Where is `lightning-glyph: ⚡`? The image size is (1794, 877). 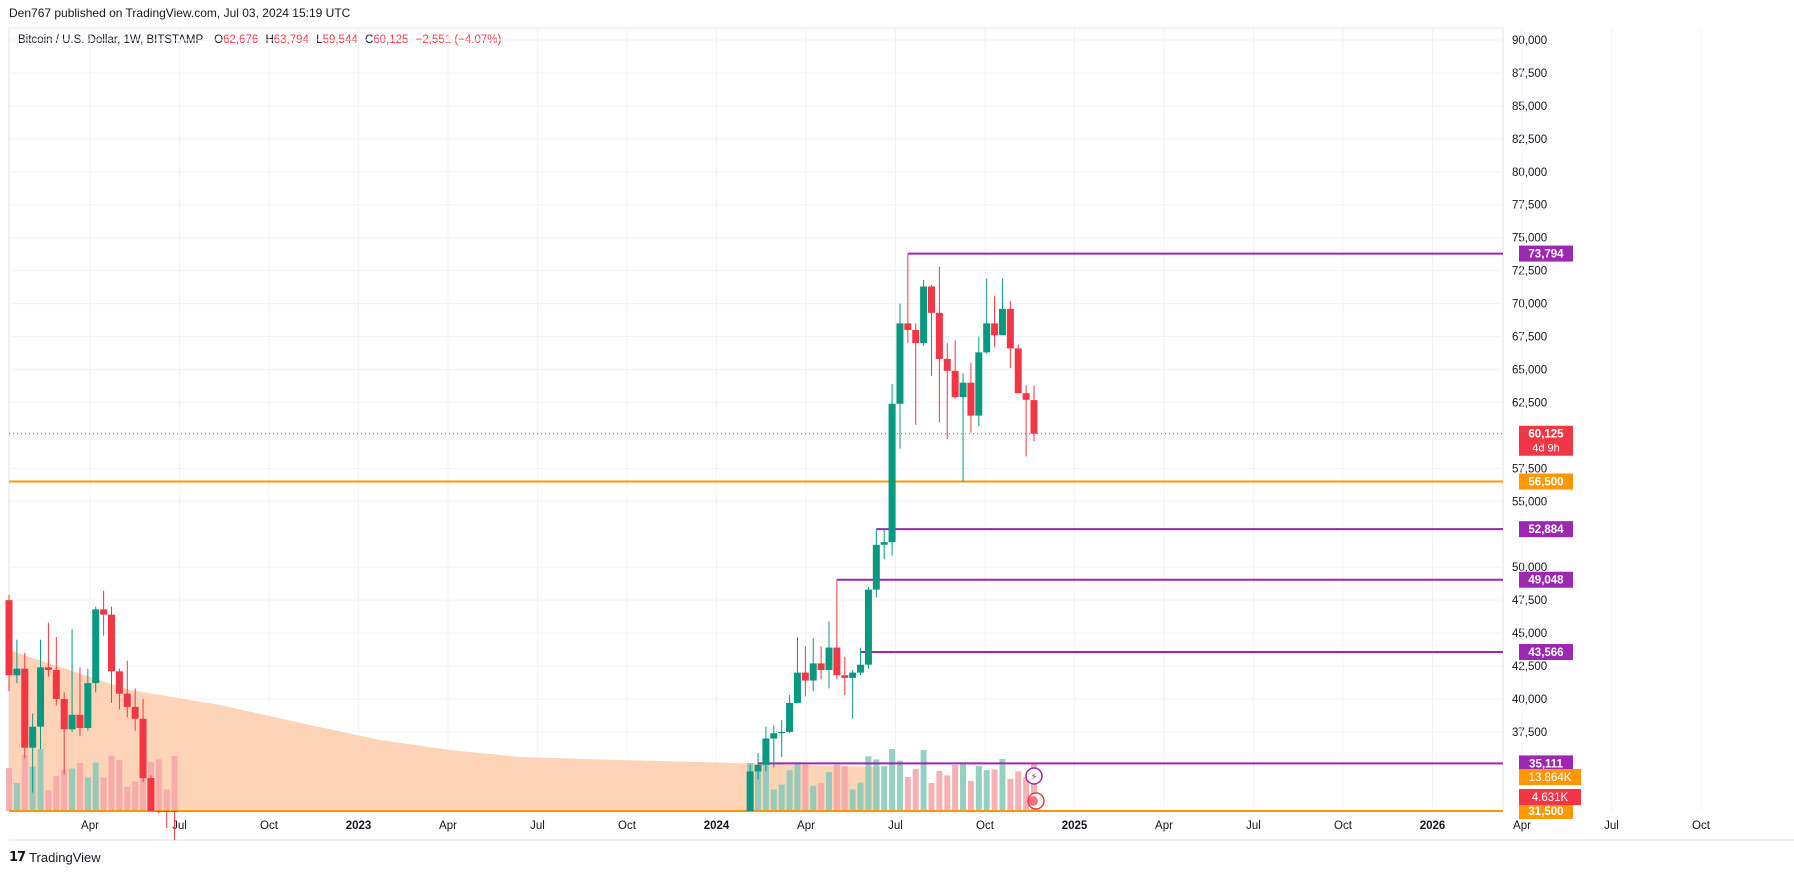 lightning-glyph: ⚡ is located at coordinates (1033, 777).